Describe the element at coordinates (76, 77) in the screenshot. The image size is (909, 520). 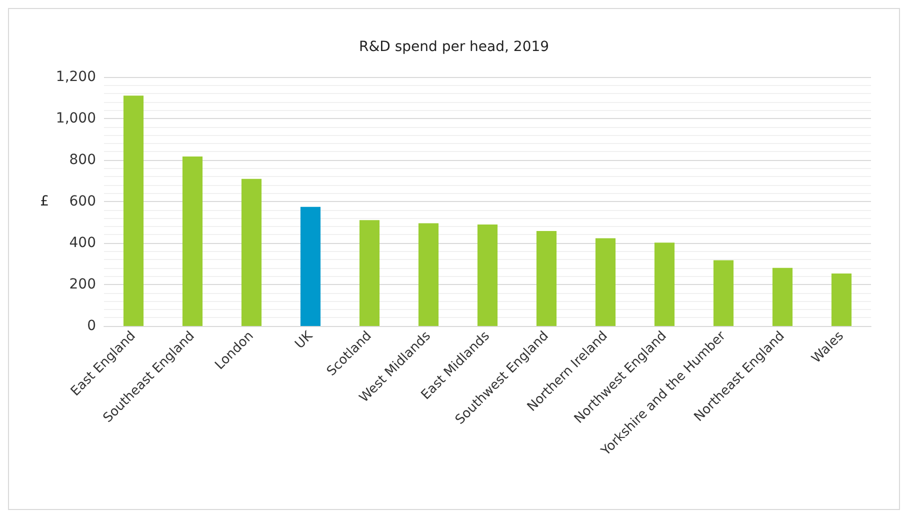
I see `y-tick-label: 1,200` at that location.